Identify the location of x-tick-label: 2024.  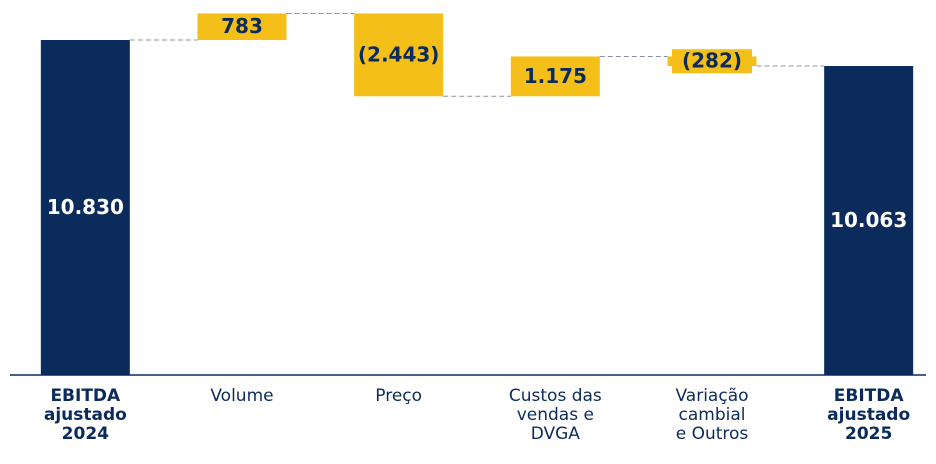
(85, 434).